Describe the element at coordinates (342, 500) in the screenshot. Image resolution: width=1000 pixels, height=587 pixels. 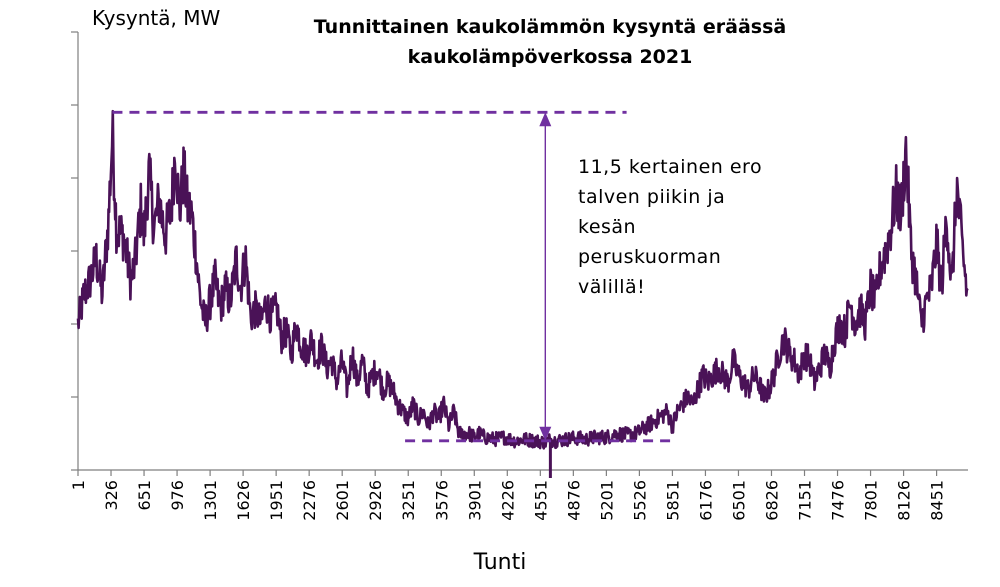
I see `x-tick-label: 2601` at that location.